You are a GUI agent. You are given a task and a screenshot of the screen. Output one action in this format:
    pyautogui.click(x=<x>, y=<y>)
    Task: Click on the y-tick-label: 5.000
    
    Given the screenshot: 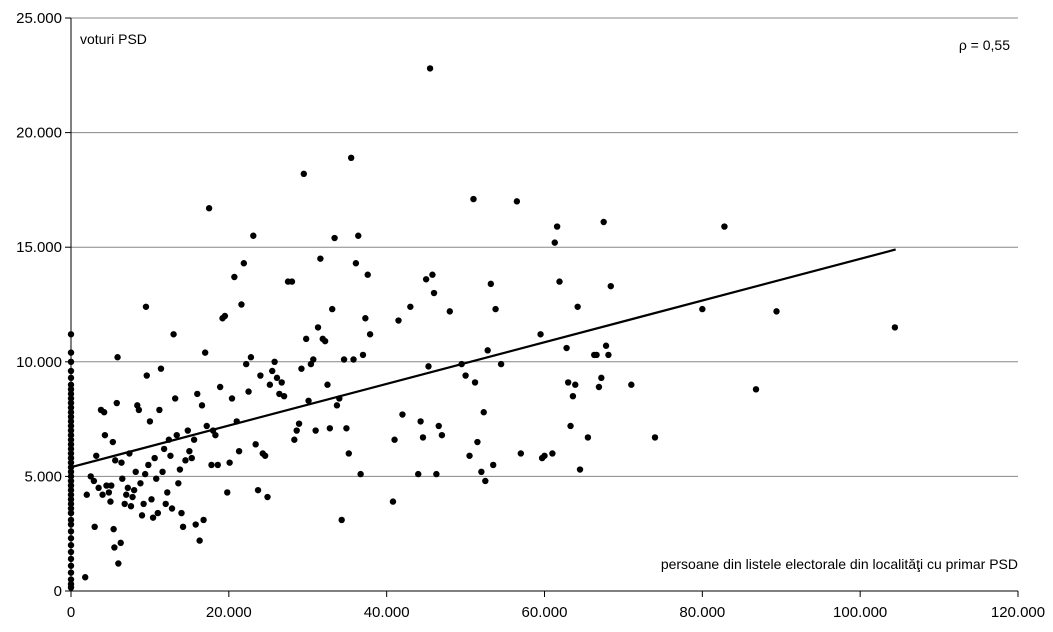 What is the action you would take?
    pyautogui.click(x=43, y=476)
    